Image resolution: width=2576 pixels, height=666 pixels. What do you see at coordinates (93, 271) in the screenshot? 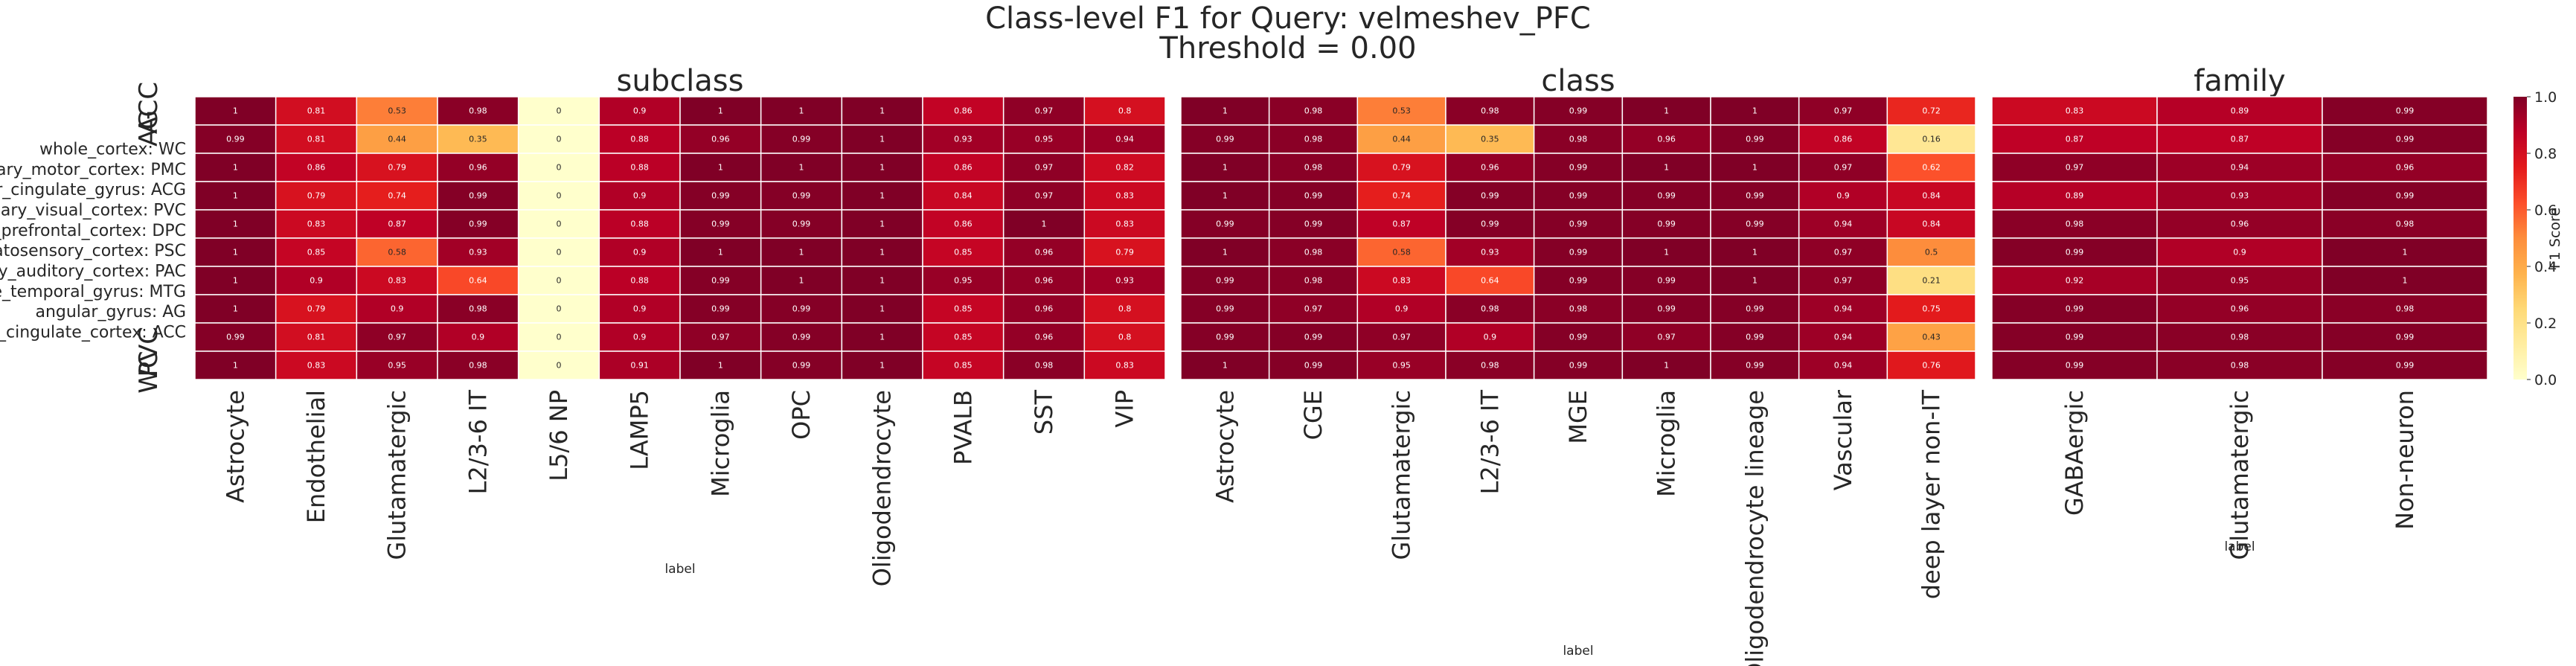
I see `y-tick-label: primary_auditory_cortex: PAC` at bounding box center [93, 271].